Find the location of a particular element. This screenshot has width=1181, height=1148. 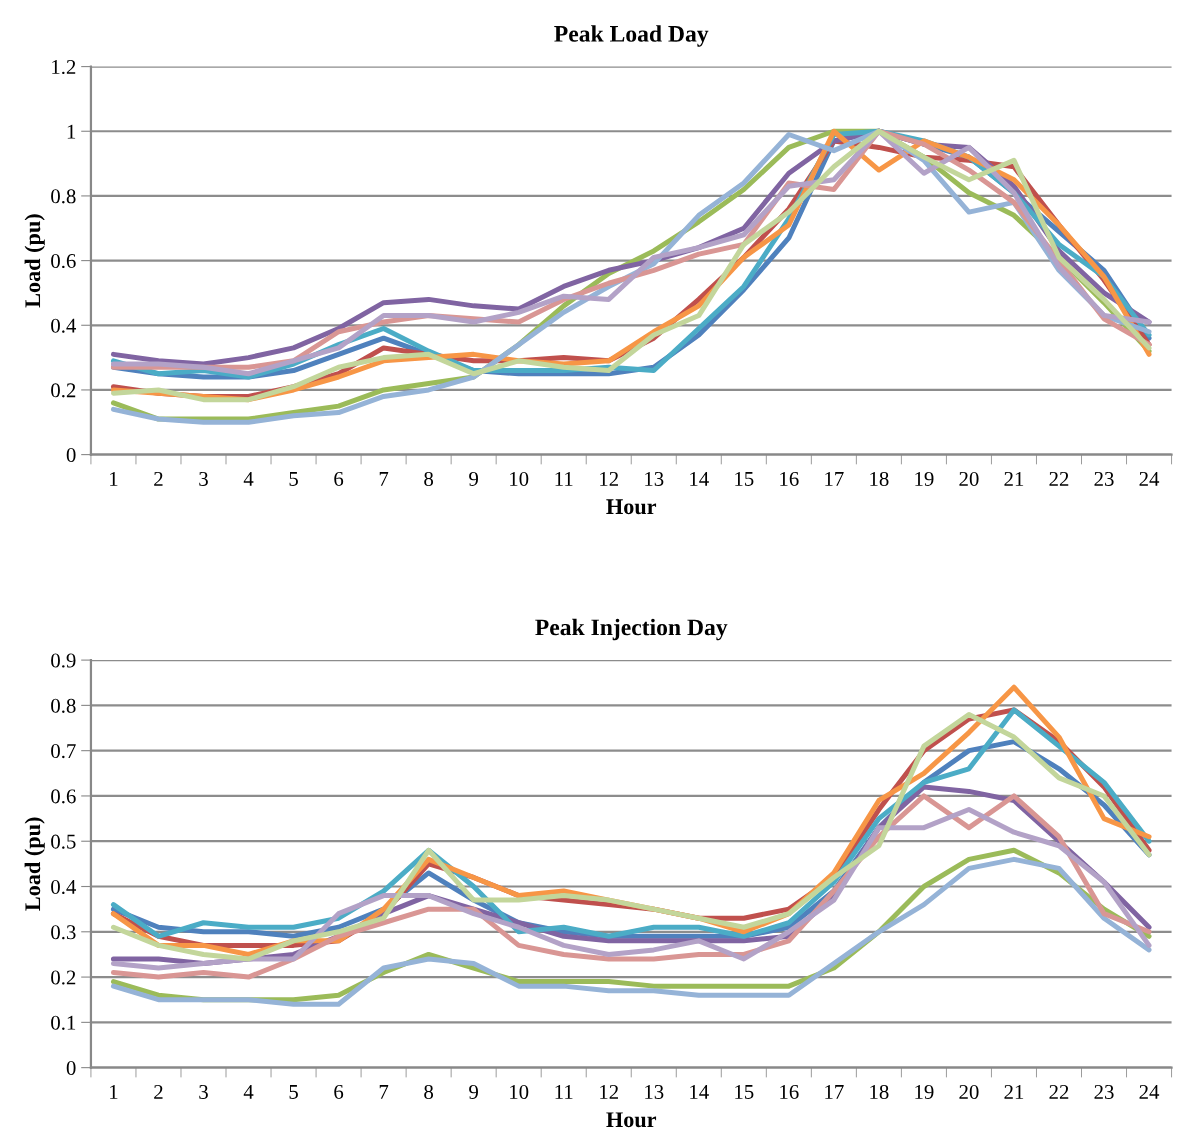

y-tick-label: 0.7 is located at coordinates (63, 751).